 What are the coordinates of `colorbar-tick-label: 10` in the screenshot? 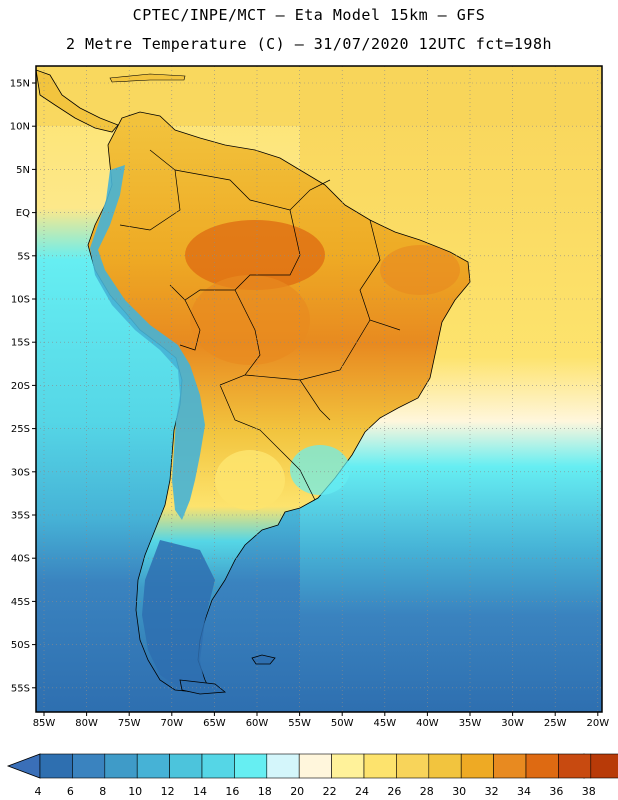 It's located at (135, 791).